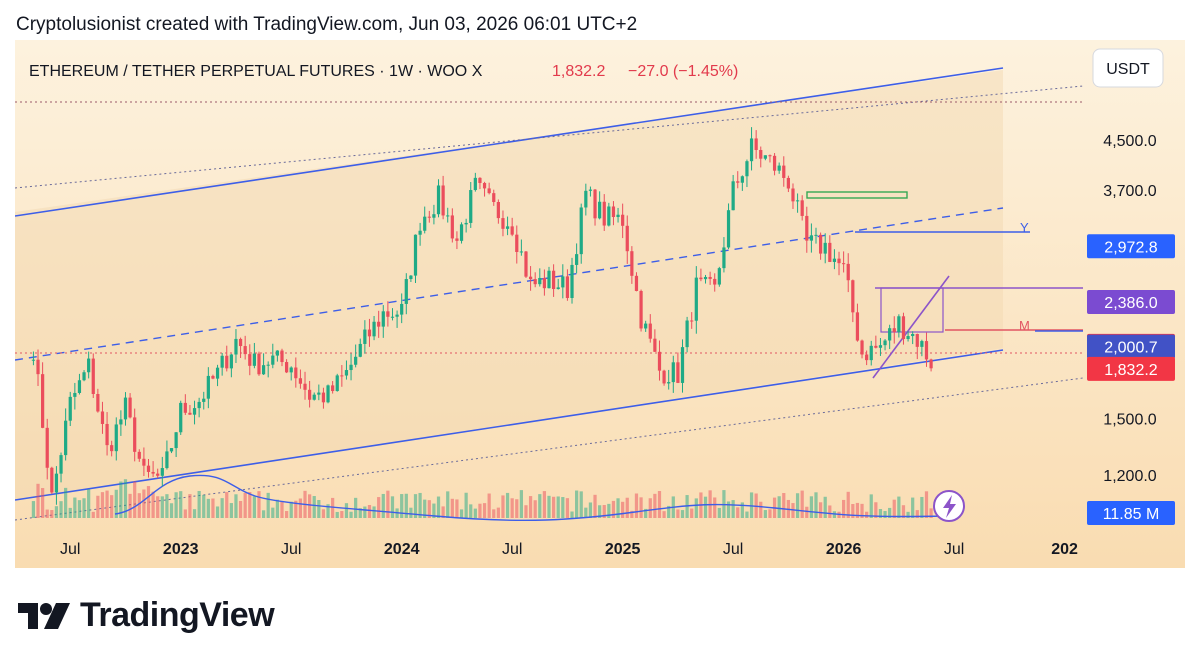 This screenshot has height=662, width=1200. What do you see at coordinates (578, 71) in the screenshot?
I see `last-price: 1,832.2` at bounding box center [578, 71].